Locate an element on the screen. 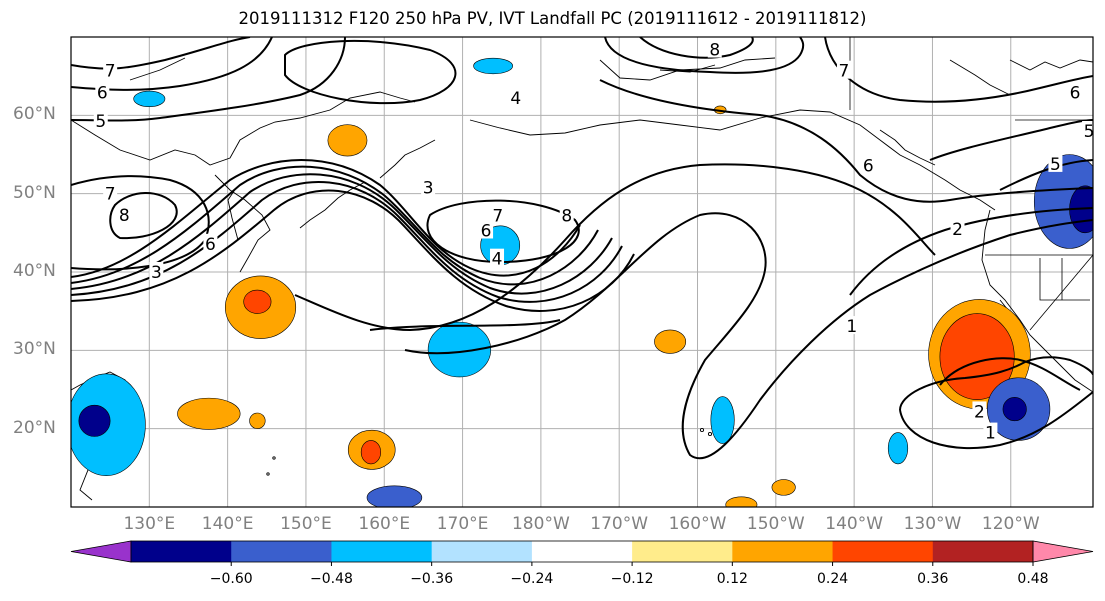  contour-label: 2 is located at coordinates (957, 230).